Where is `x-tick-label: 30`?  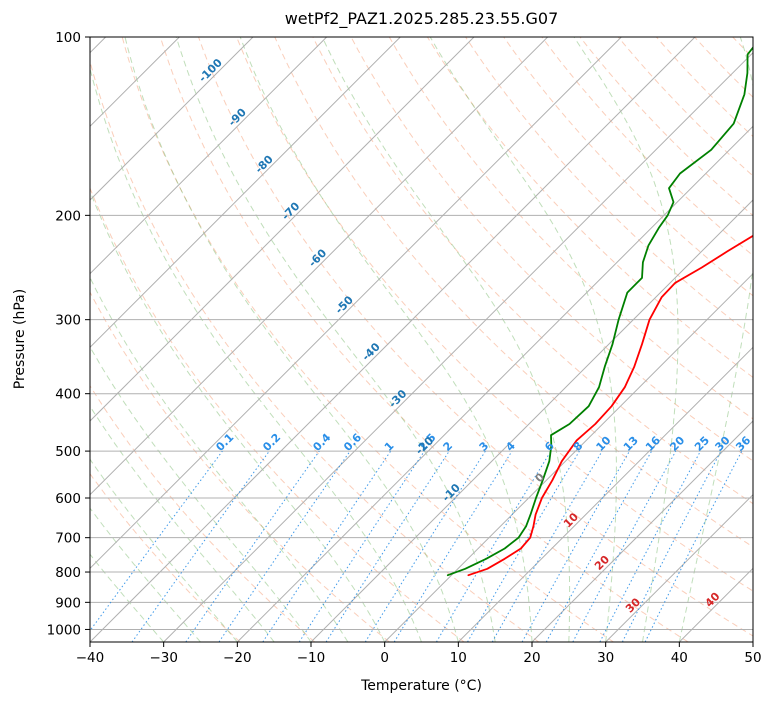 x-tick-label: 30 is located at coordinates (605, 658).